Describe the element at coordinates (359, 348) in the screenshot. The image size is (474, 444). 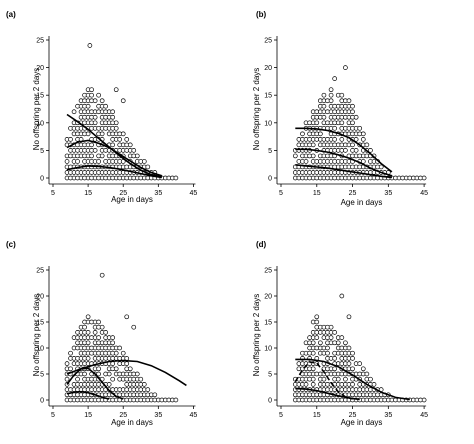
I see `scatter-points` at that location.